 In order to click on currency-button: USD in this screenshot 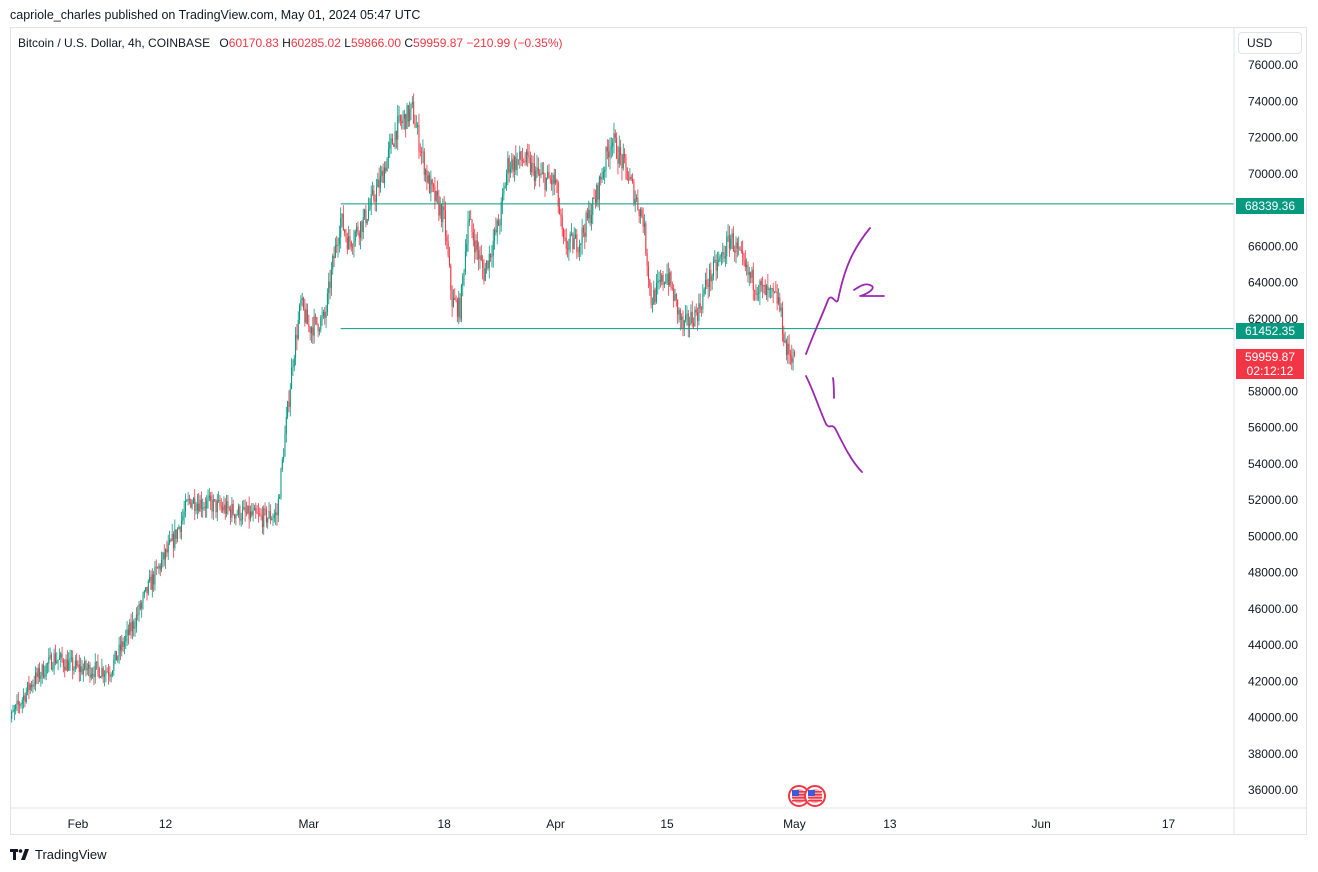, I will do `click(1270, 43)`.